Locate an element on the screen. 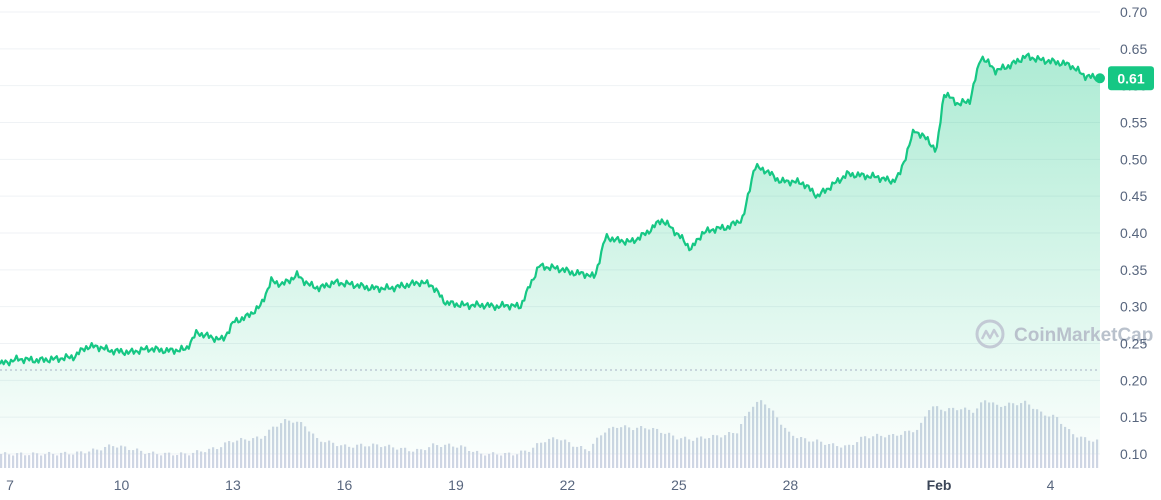 The image size is (1161, 500). x-tick-label: 7 is located at coordinates (10, 485).